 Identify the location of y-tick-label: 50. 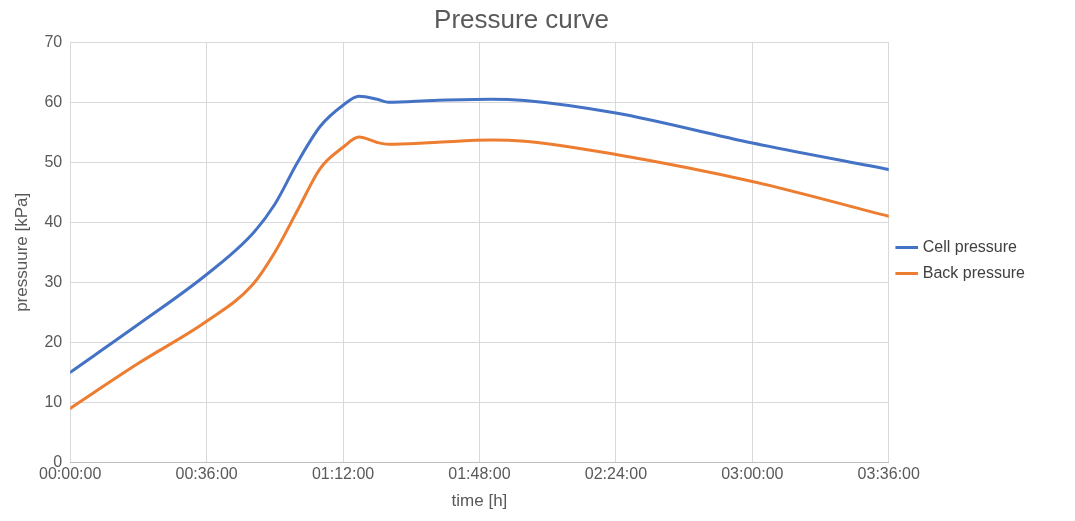
(53, 161).